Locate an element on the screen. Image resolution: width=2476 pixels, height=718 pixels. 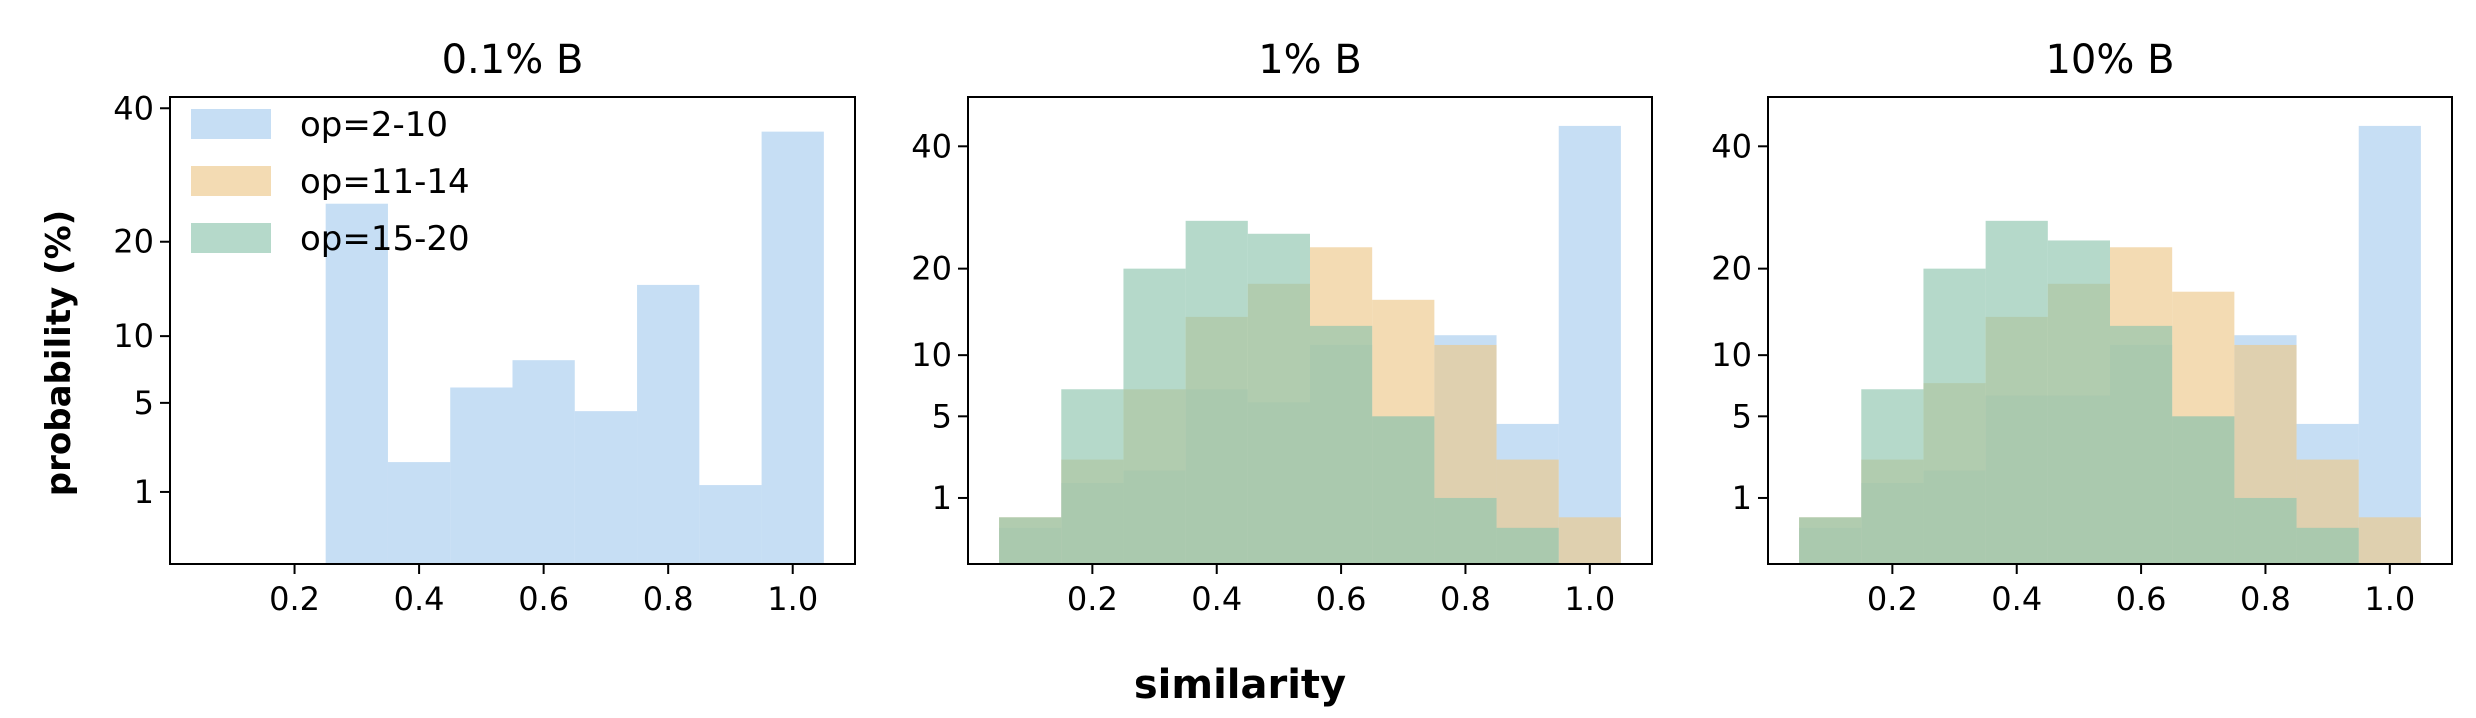
panel-title: 0.1% B is located at coordinates (513, 60).